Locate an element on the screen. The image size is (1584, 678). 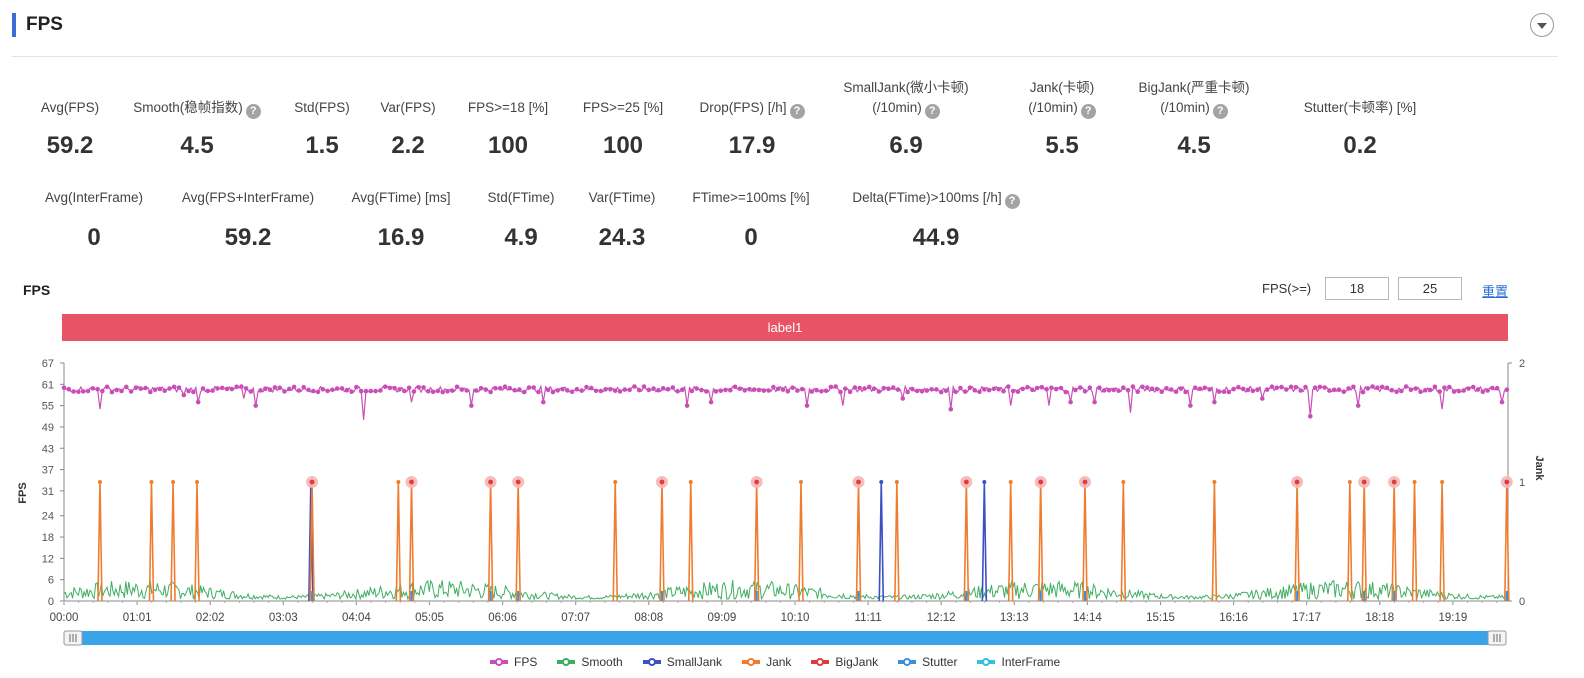
x-tick-label: 08:08 is located at coordinates (648, 618).